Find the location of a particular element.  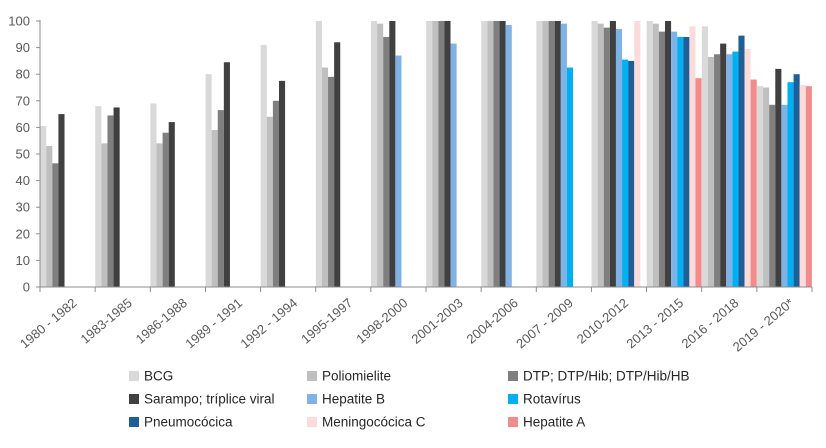

legend-label: Rotavírus is located at coordinates (552, 399).